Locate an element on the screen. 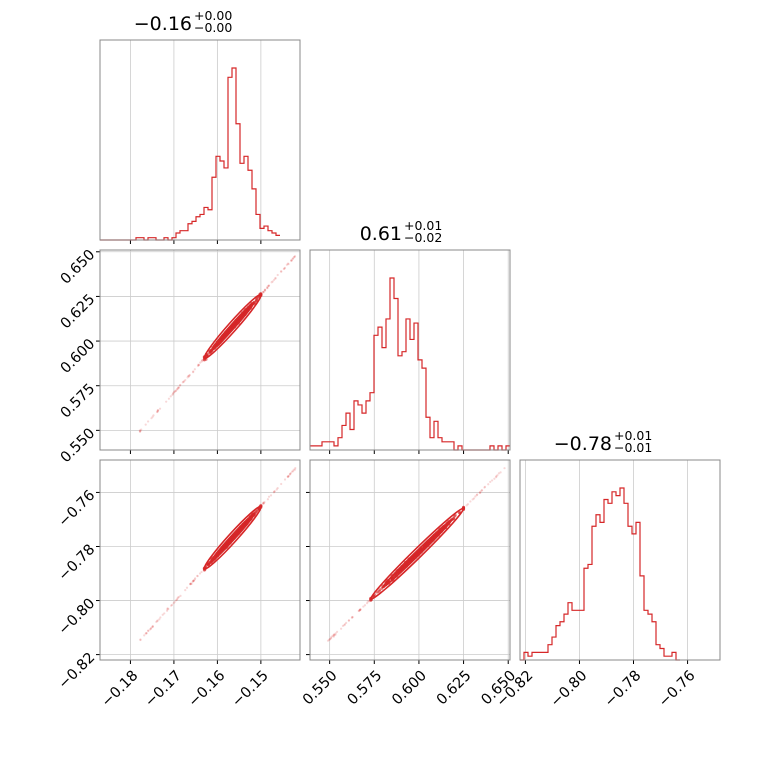 The image size is (760, 760). x-tick-label: −0.78 is located at coordinates (623, 689).